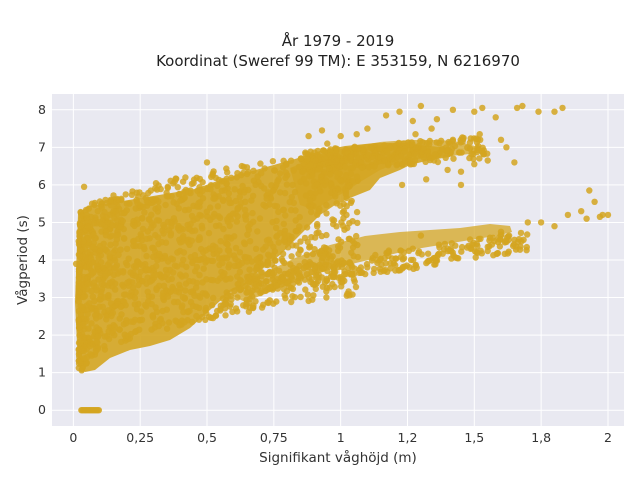 The width and height of the screenshot is (640, 480). Describe the element at coordinates (42, 334) in the screenshot. I see `y-tick-label-2: 2` at that location.